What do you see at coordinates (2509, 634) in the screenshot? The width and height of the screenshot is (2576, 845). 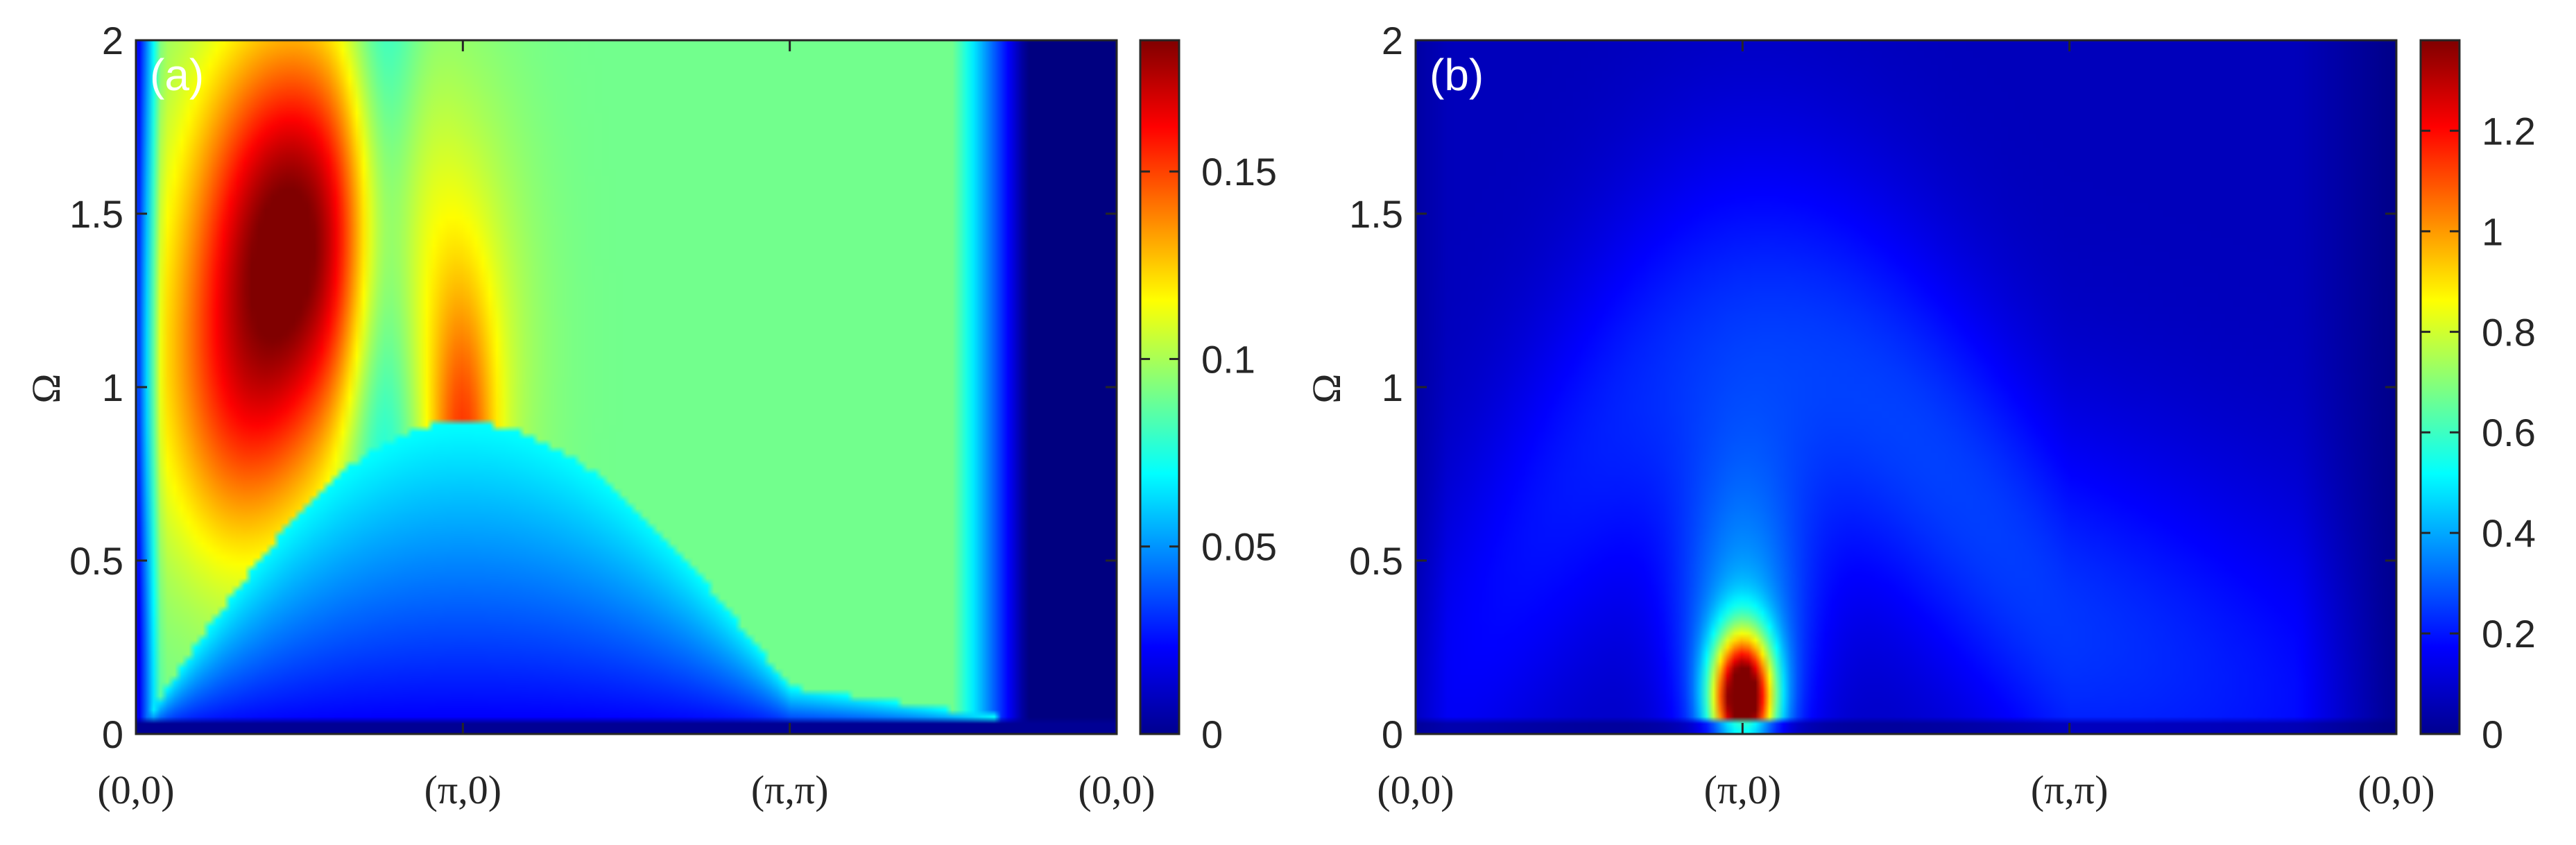 I see `colorbar-tick-label: 0.2` at bounding box center [2509, 634].